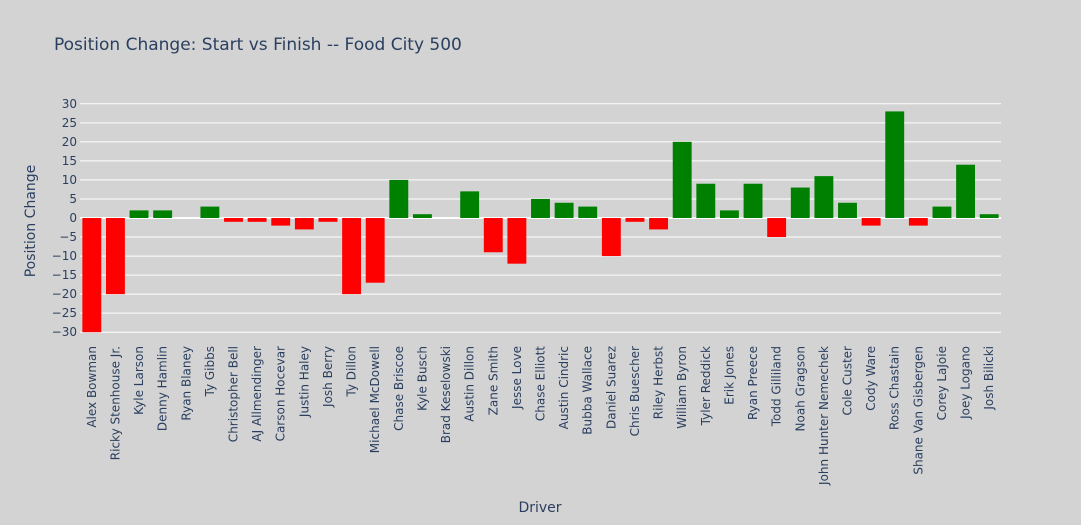 This screenshot has width=1081, height=525. Describe the element at coordinates (64, 275) in the screenshot. I see `y-tick-label: −15` at that location.